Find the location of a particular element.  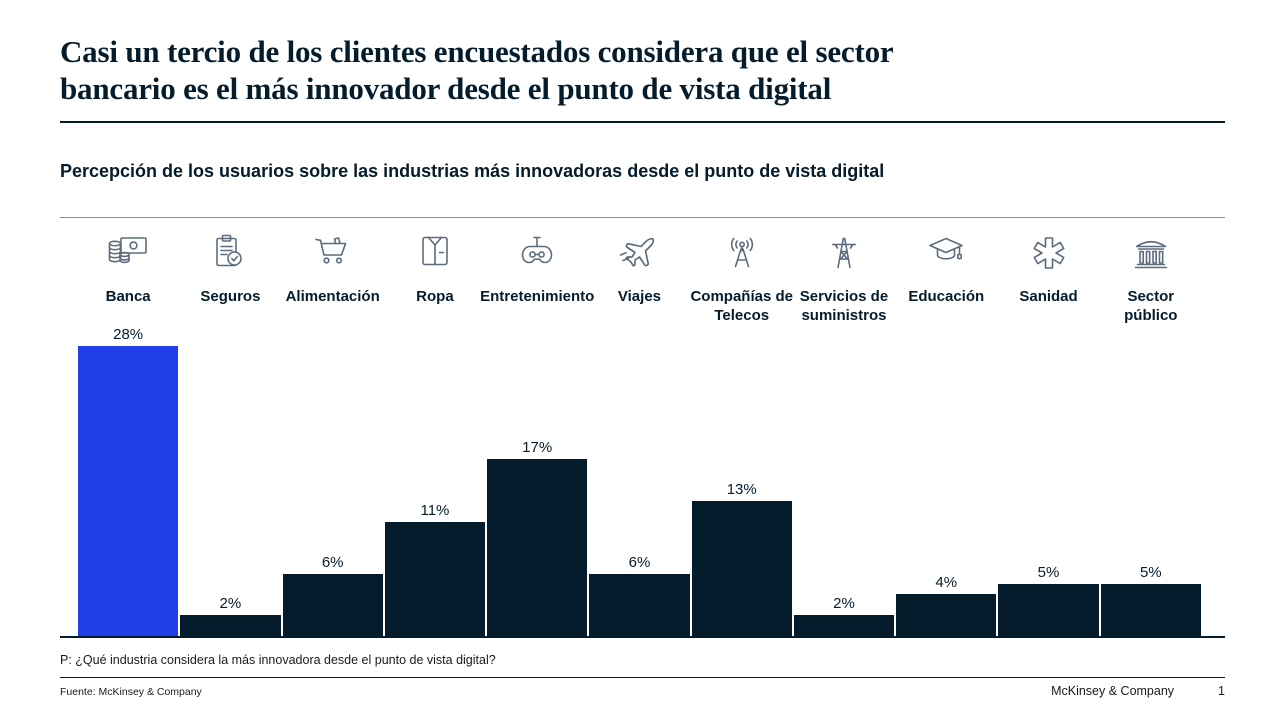

graduation-cap-icon is located at coordinates (946, 253).